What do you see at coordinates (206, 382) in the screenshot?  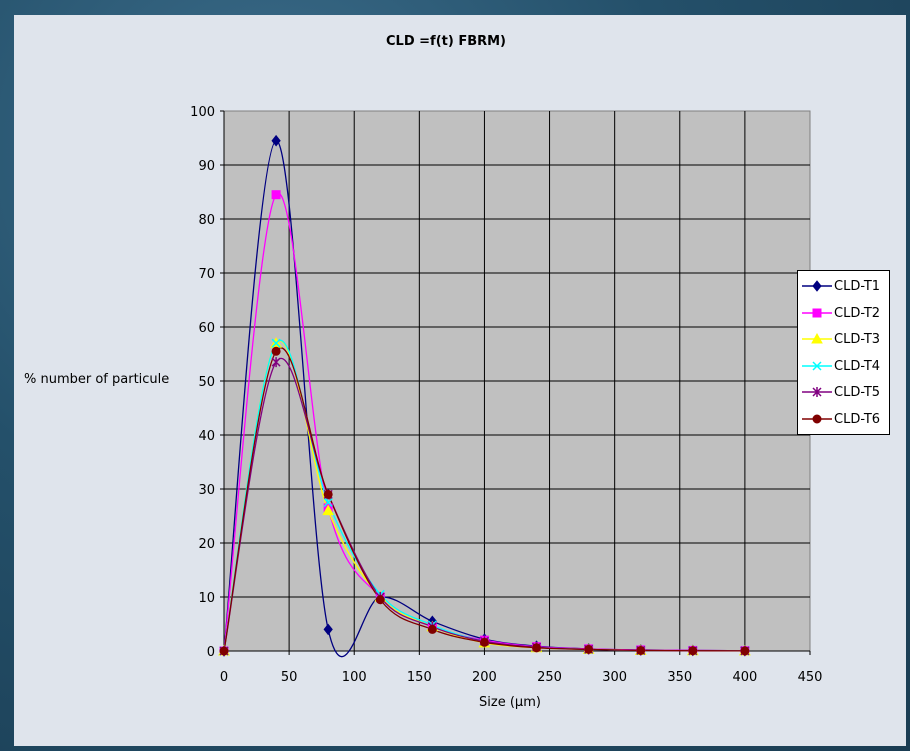 I see `y-tick-label: 50` at bounding box center [206, 382].